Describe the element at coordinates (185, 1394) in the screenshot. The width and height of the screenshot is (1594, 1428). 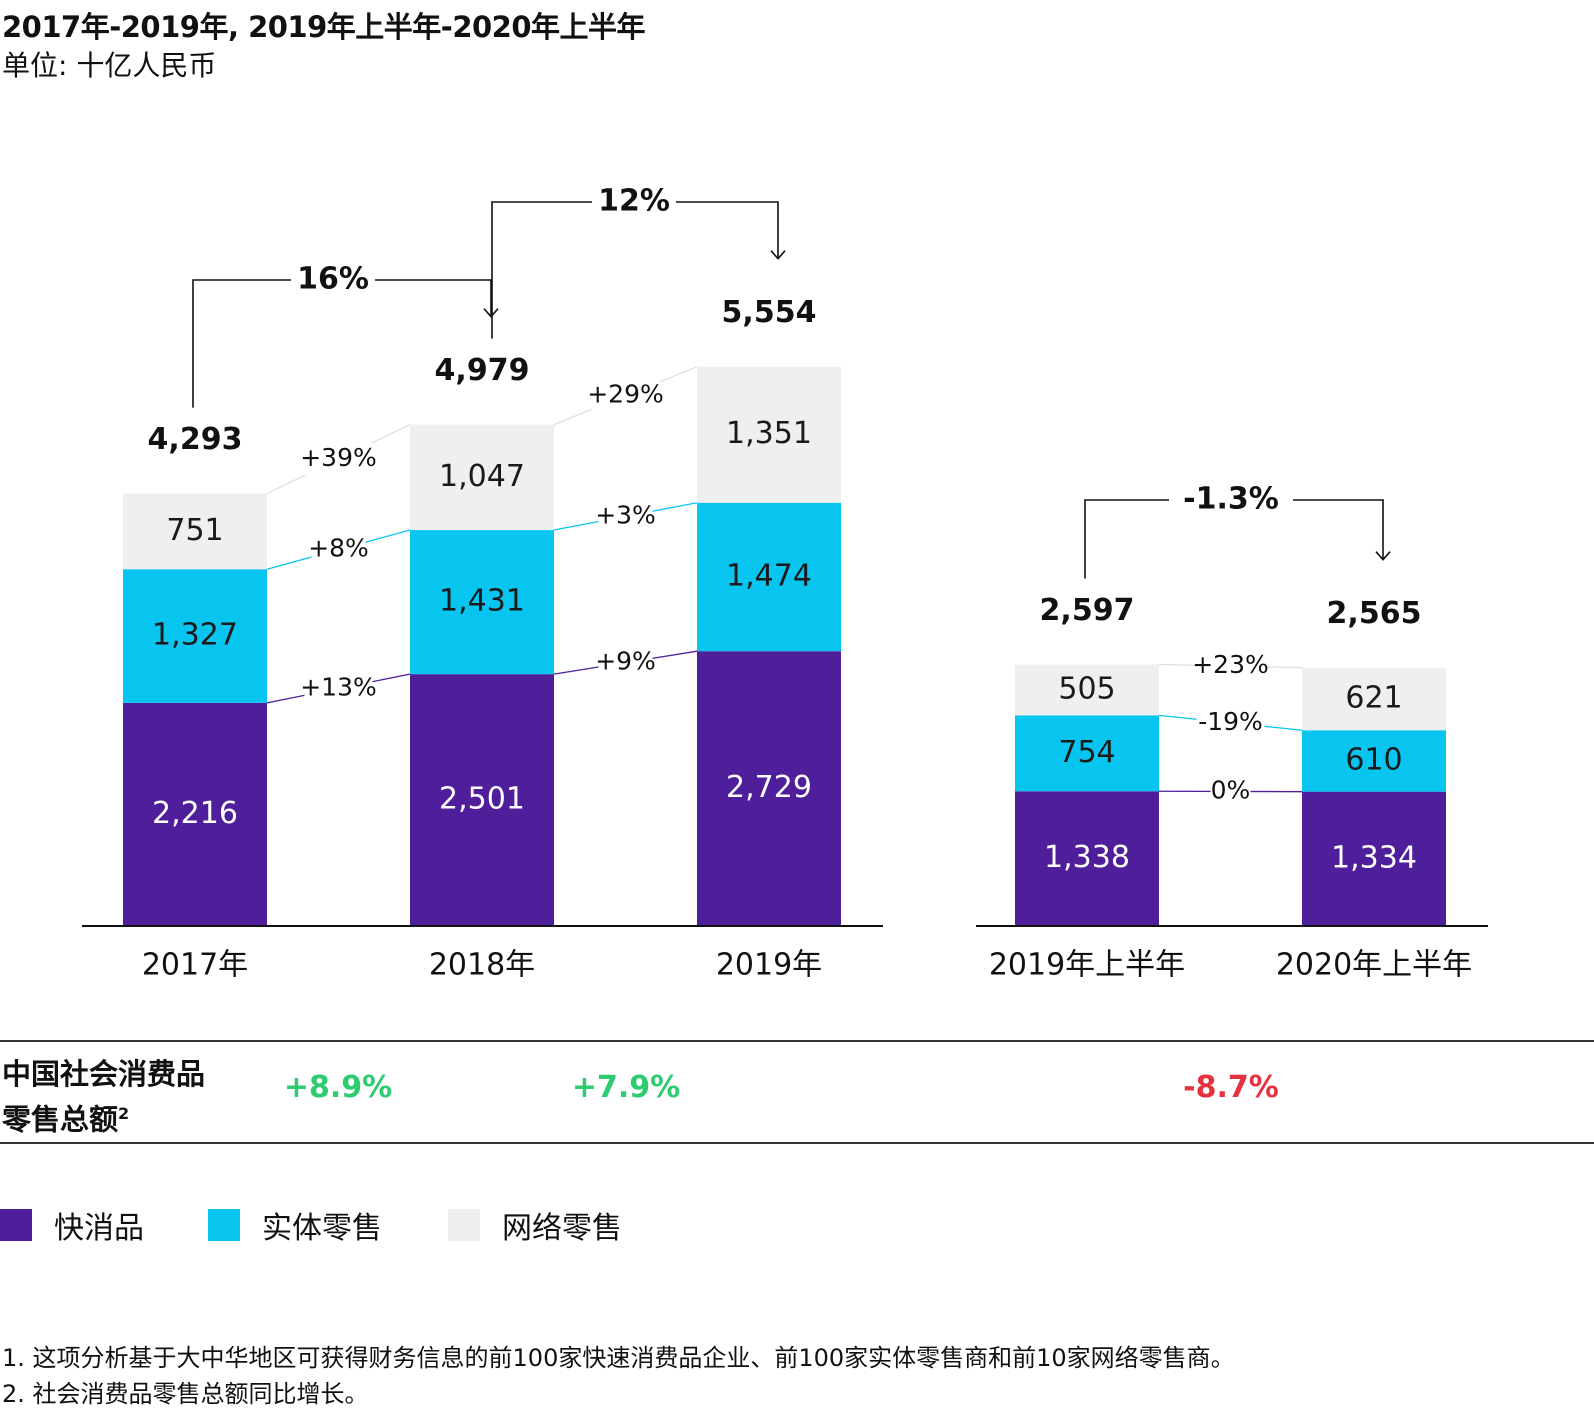
I see `footnote-2: 2. 社会消费品零售总额同比增长。` at that location.